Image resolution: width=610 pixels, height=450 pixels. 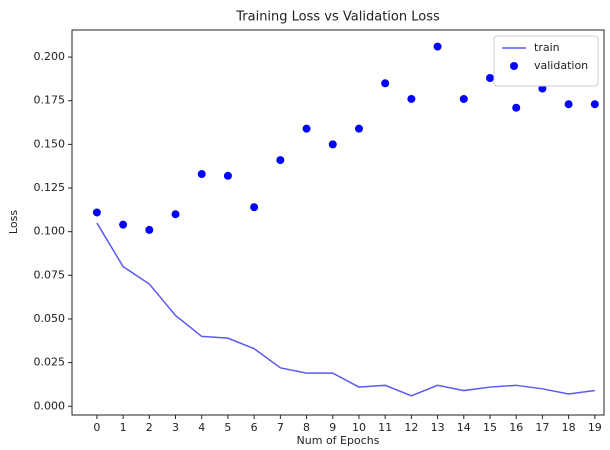 What do you see at coordinates (96, 427) in the screenshot?
I see `x-tick-label: 0` at bounding box center [96, 427].